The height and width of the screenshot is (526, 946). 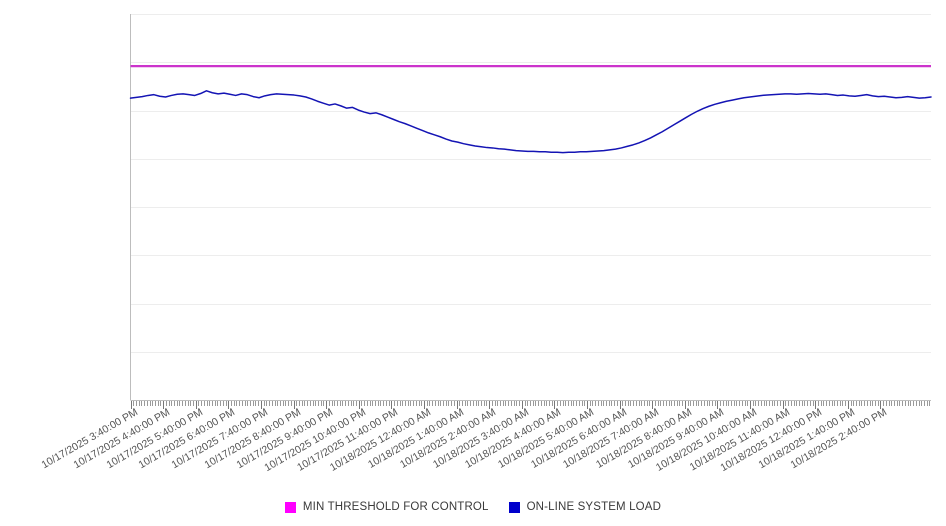 I want to click on on-line-system-load-line, so click(x=530, y=122).